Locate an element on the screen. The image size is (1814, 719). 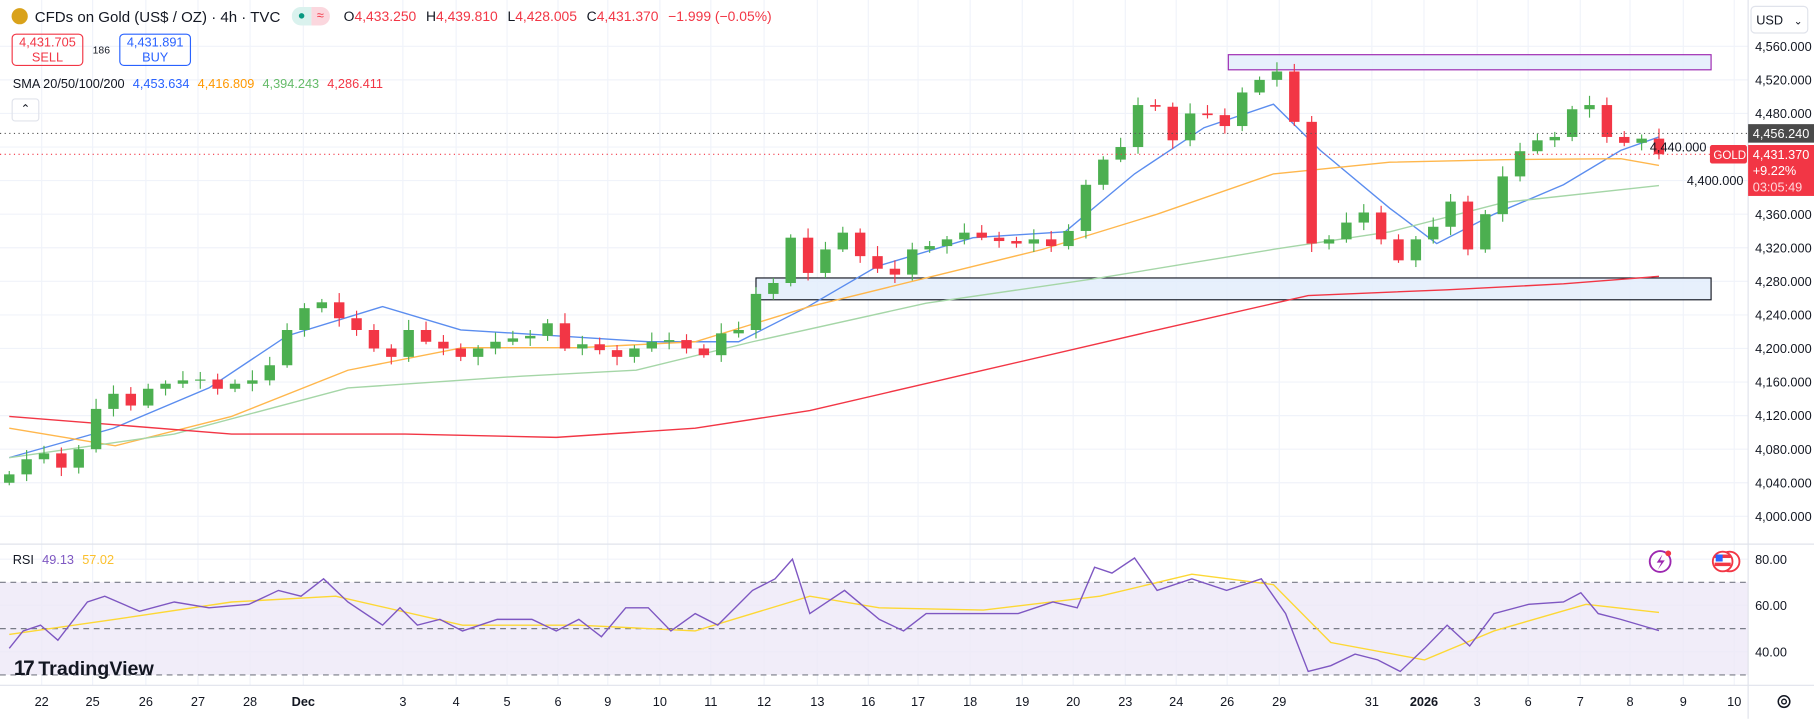
tradingview-logo: 17 TradingView is located at coordinates (83, 668).